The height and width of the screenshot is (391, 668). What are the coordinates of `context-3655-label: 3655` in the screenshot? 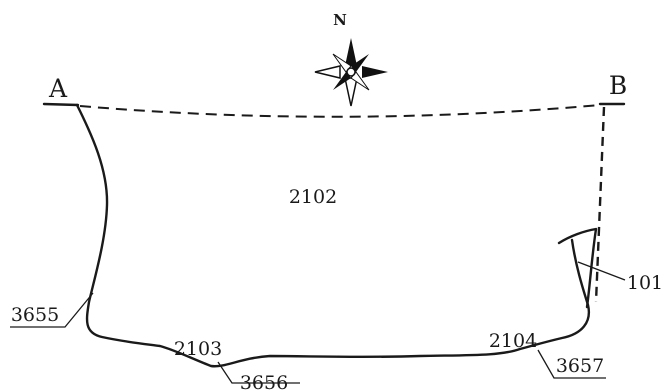 It's located at (35, 315).